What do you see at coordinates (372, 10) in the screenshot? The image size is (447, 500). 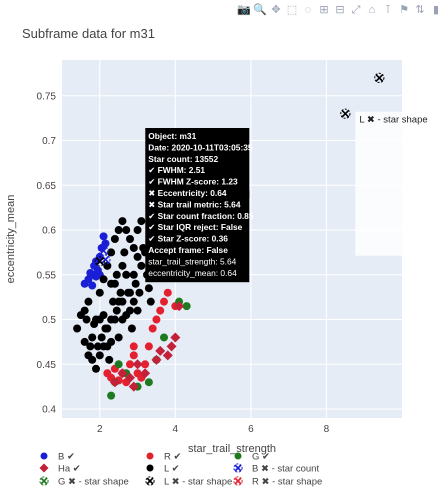 I see `reset-axes-icon: ⌂` at bounding box center [372, 10].